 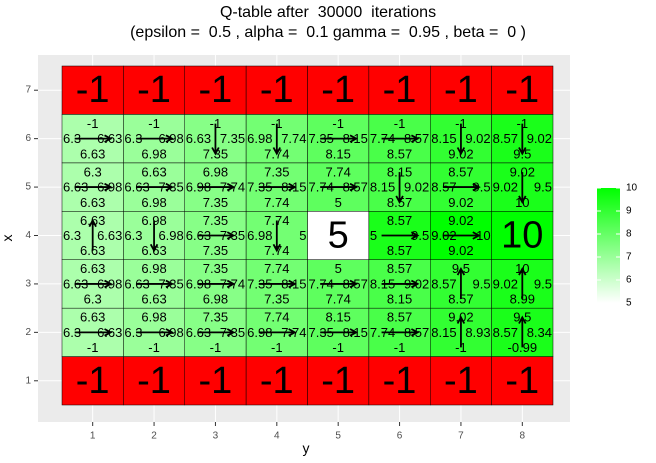 I want to click on q-value-down: 5, so click(x=338, y=202).